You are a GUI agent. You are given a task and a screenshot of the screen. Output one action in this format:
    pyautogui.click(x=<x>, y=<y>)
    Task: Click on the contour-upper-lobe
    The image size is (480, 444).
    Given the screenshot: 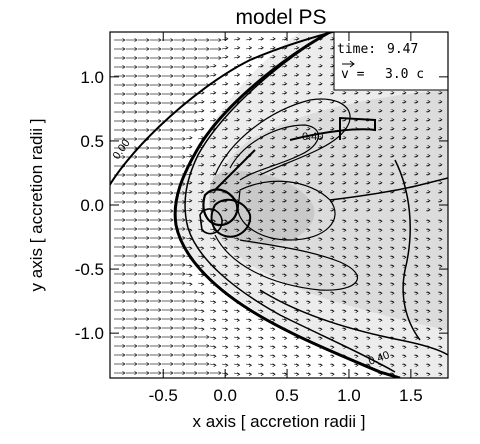 What is the action you would take?
    pyautogui.click(x=282, y=137)
    